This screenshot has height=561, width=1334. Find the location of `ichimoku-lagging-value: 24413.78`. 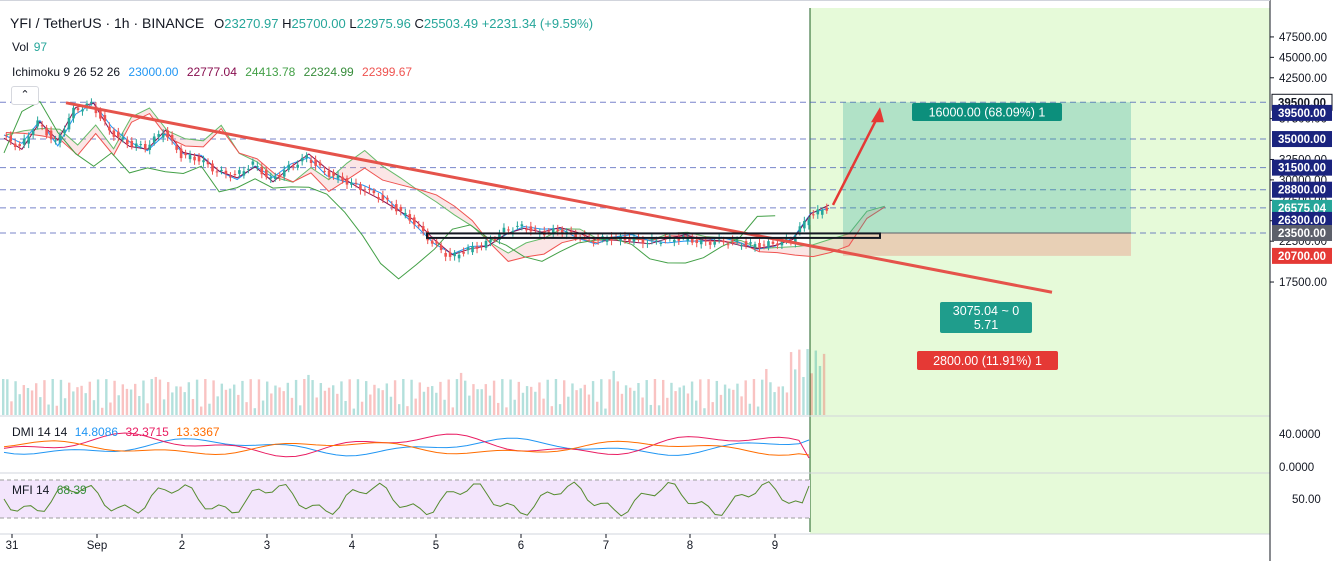

ichimoku-lagging-value: 24413.78 is located at coordinates (270, 72).